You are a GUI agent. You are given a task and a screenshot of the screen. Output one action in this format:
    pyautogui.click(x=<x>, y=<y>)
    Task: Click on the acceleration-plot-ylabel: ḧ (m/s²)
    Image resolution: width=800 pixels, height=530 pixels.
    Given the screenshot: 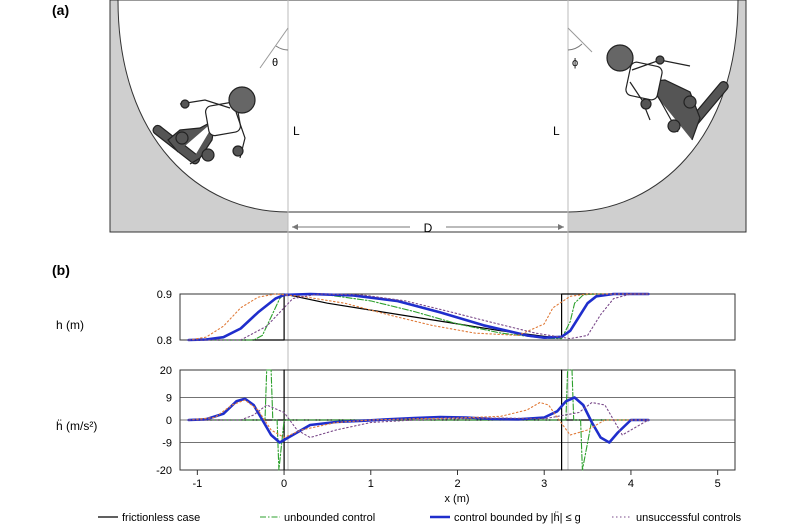 What is the action you would take?
    pyautogui.click(x=76, y=426)
    